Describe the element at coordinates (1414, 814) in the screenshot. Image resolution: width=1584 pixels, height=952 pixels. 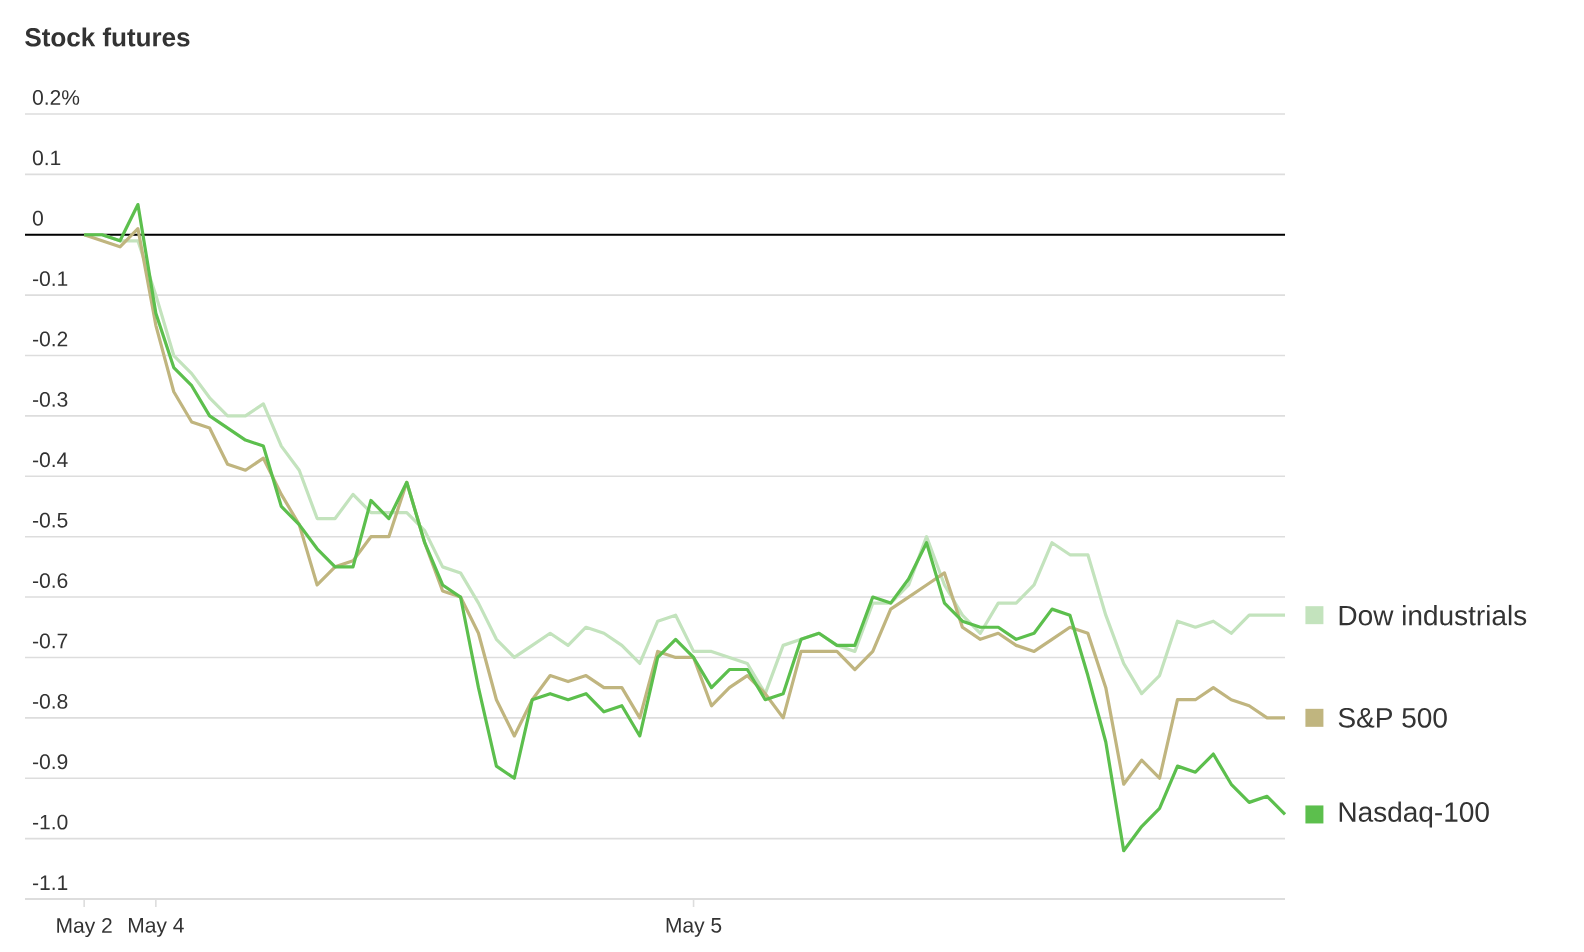
I see `legend-label: Nasdaq-100` at that location.